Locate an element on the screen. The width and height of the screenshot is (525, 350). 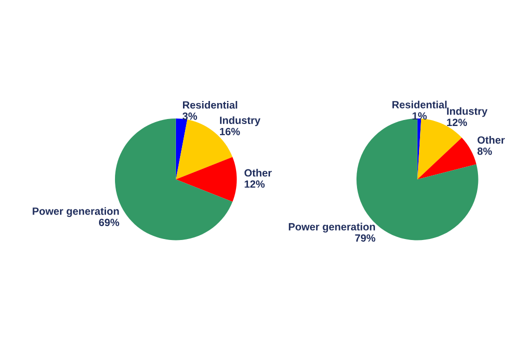
data-label: 3% is located at coordinates (190, 116).